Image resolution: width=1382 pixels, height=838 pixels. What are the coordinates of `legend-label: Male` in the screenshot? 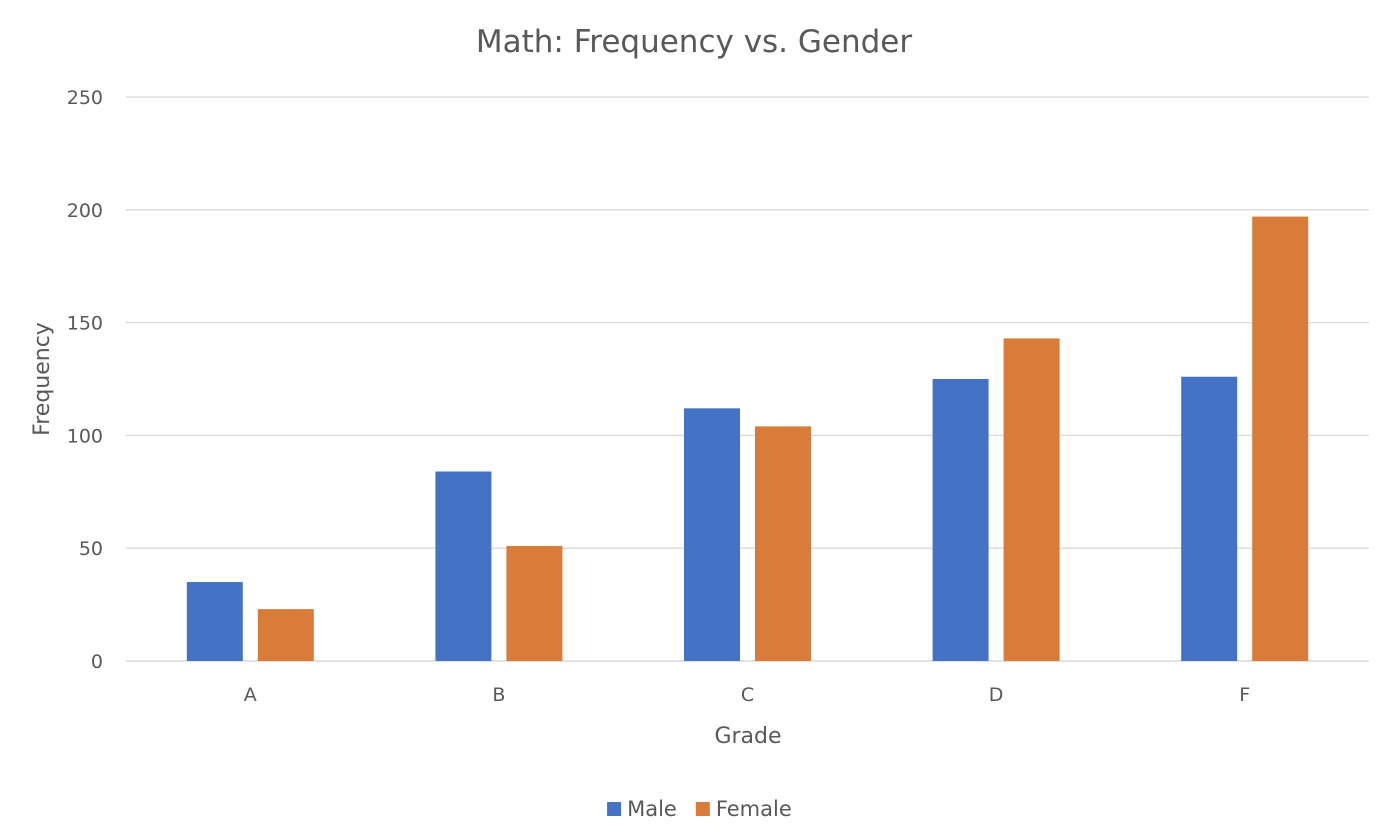 It's located at (652, 809).